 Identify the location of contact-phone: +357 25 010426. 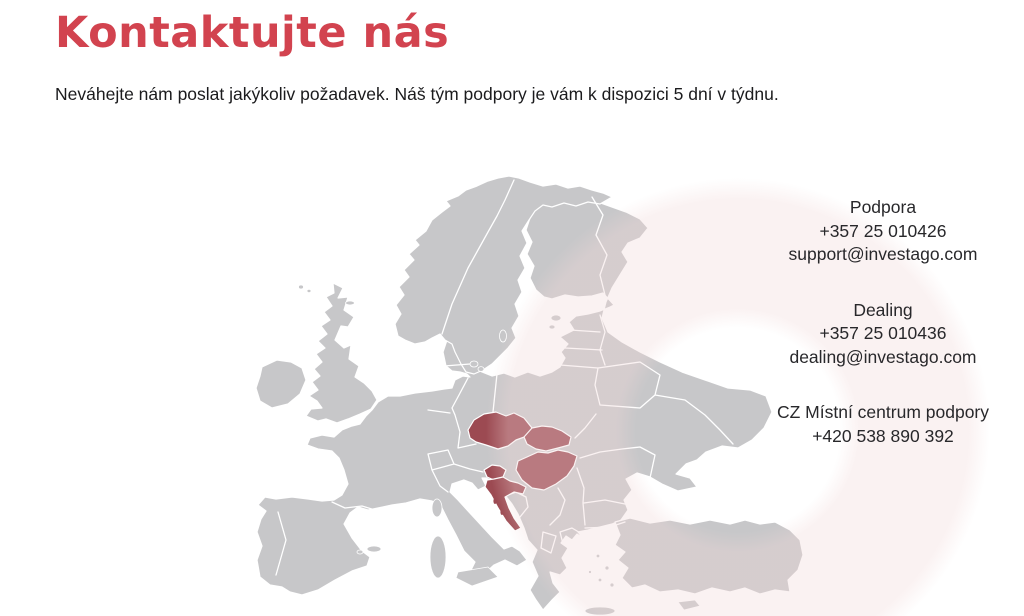
(883, 230).